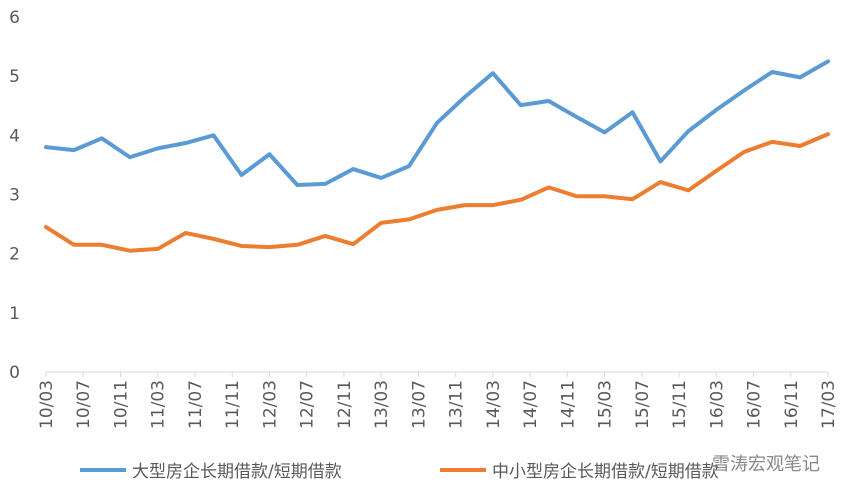 This screenshot has height=503, width=855. Describe the element at coordinates (531, 404) in the screenshot. I see `x-tick-label: 14/07` at that location.